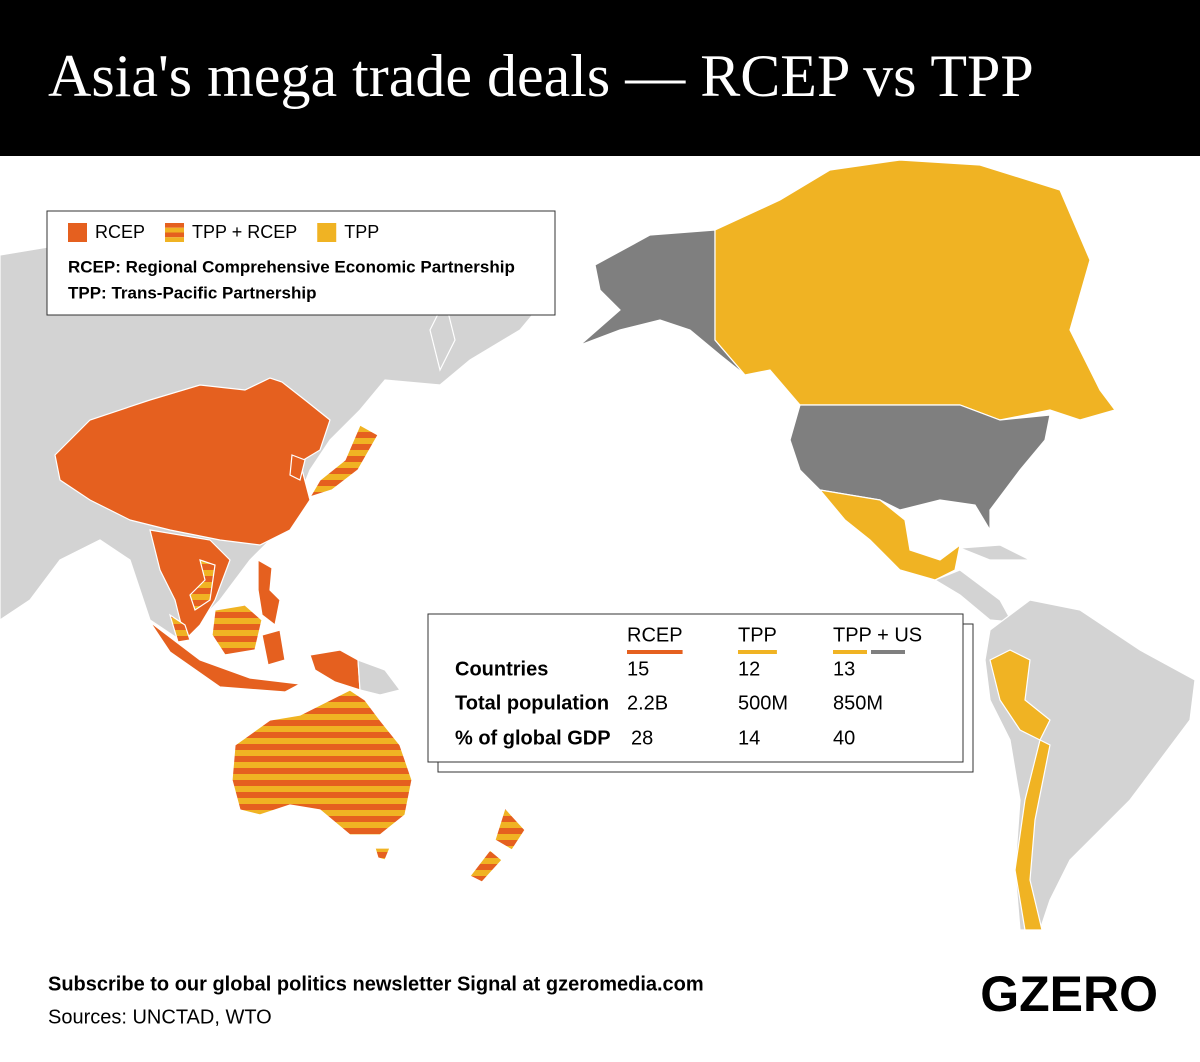 The height and width of the screenshot is (1062, 1200). I want to click on legend-box, so click(301, 263).